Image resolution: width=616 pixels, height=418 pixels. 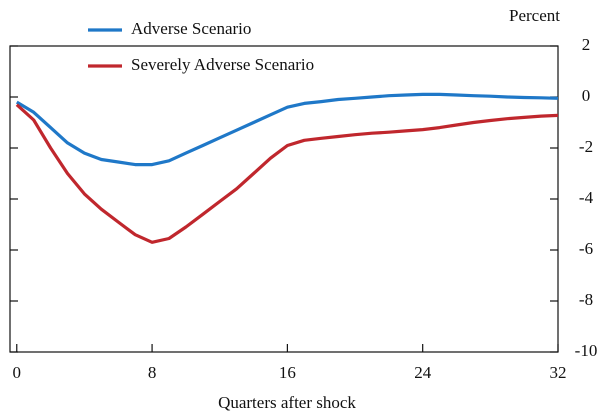 I want to click on x-tick-label: 32, so click(x=558, y=372).